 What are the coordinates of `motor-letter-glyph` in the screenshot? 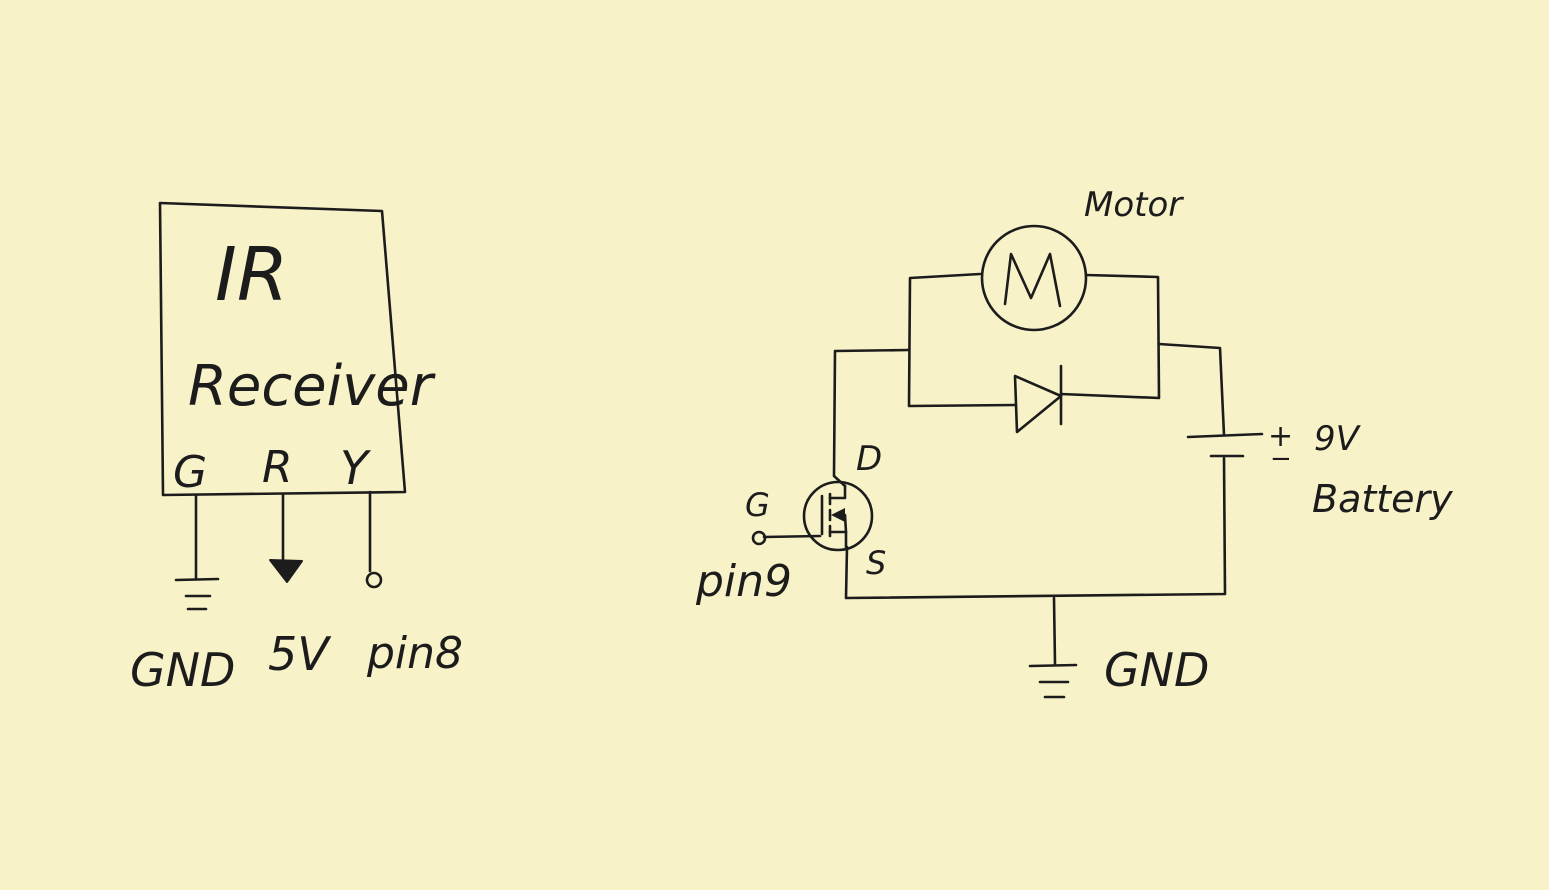 It's located at (1032, 280).